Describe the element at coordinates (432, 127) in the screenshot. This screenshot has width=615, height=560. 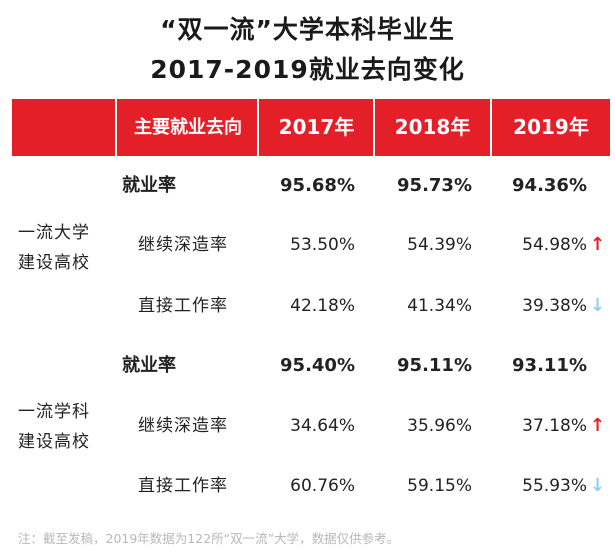
I see `header-year-2018: 2018年` at that location.